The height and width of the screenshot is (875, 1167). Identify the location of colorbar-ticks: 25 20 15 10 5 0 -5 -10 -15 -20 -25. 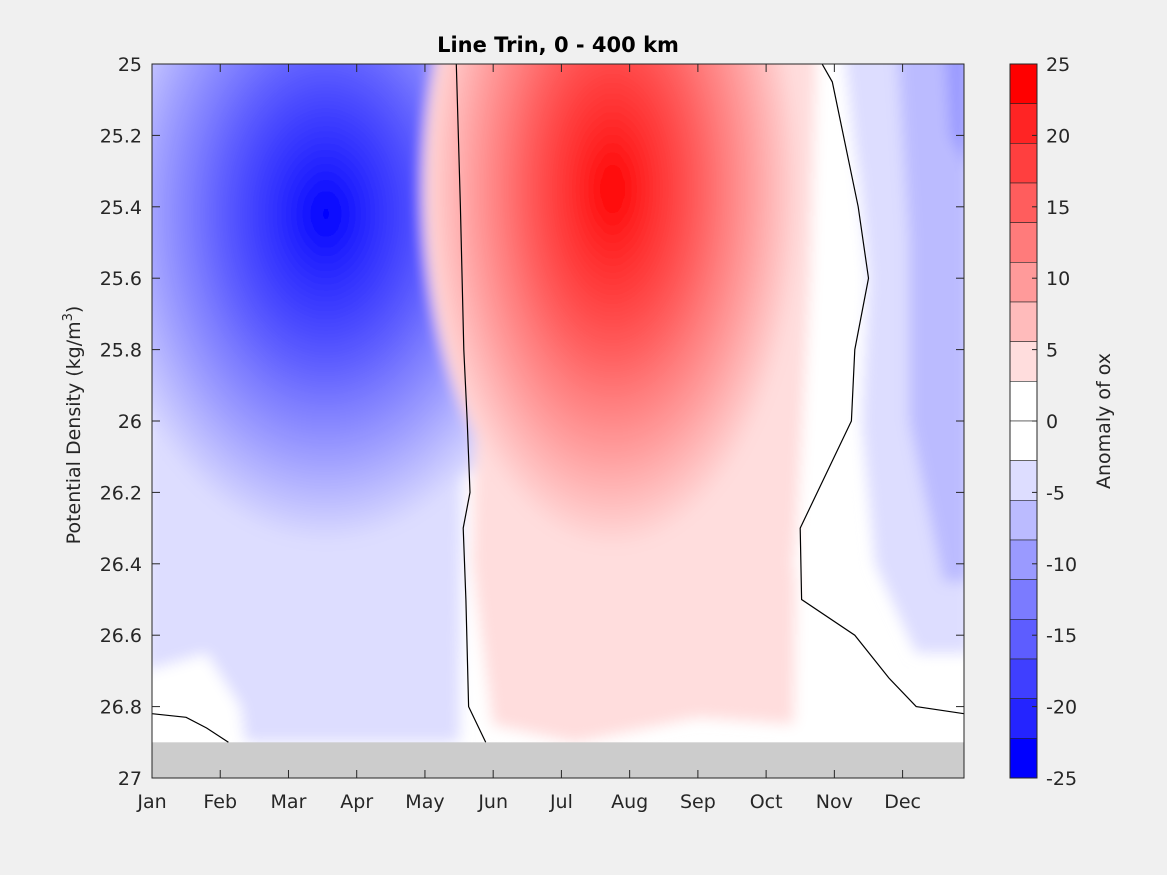
(1054, 422).